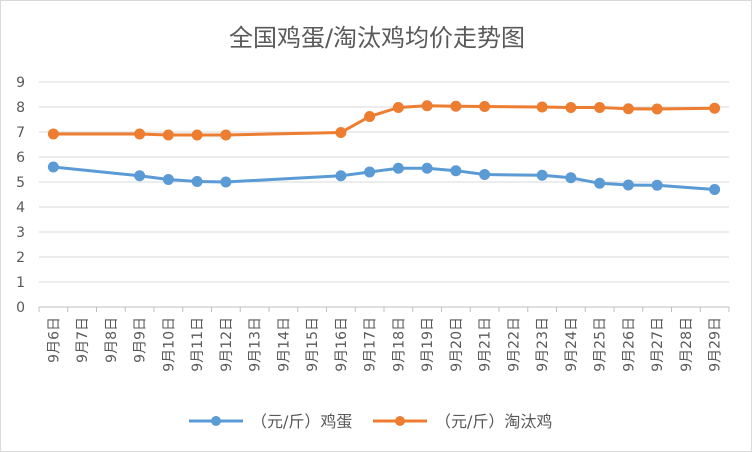  Describe the element at coordinates (543, 344) in the screenshot. I see `x-tick-label: 9月23日` at that location.